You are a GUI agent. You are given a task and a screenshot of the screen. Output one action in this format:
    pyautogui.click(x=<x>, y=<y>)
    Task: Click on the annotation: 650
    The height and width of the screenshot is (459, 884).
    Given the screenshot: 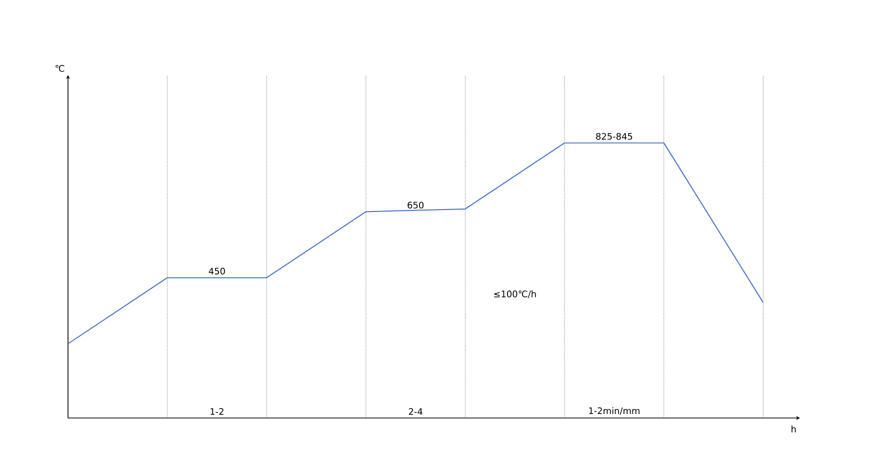 What is the action you would take?
    pyautogui.click(x=416, y=205)
    